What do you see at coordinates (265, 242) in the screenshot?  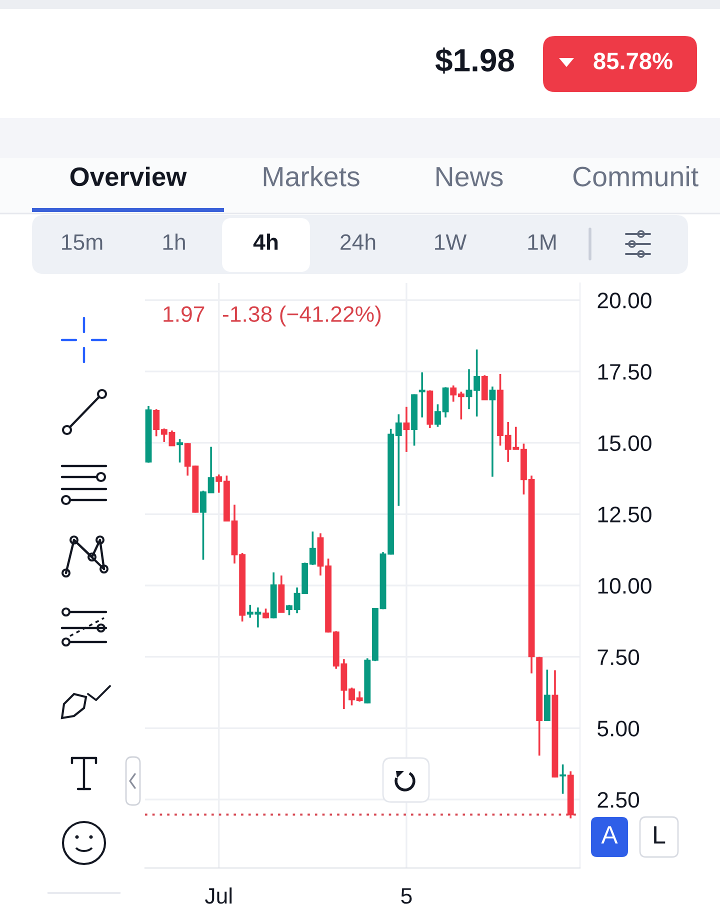 I see `text: 4h` at bounding box center [265, 242].